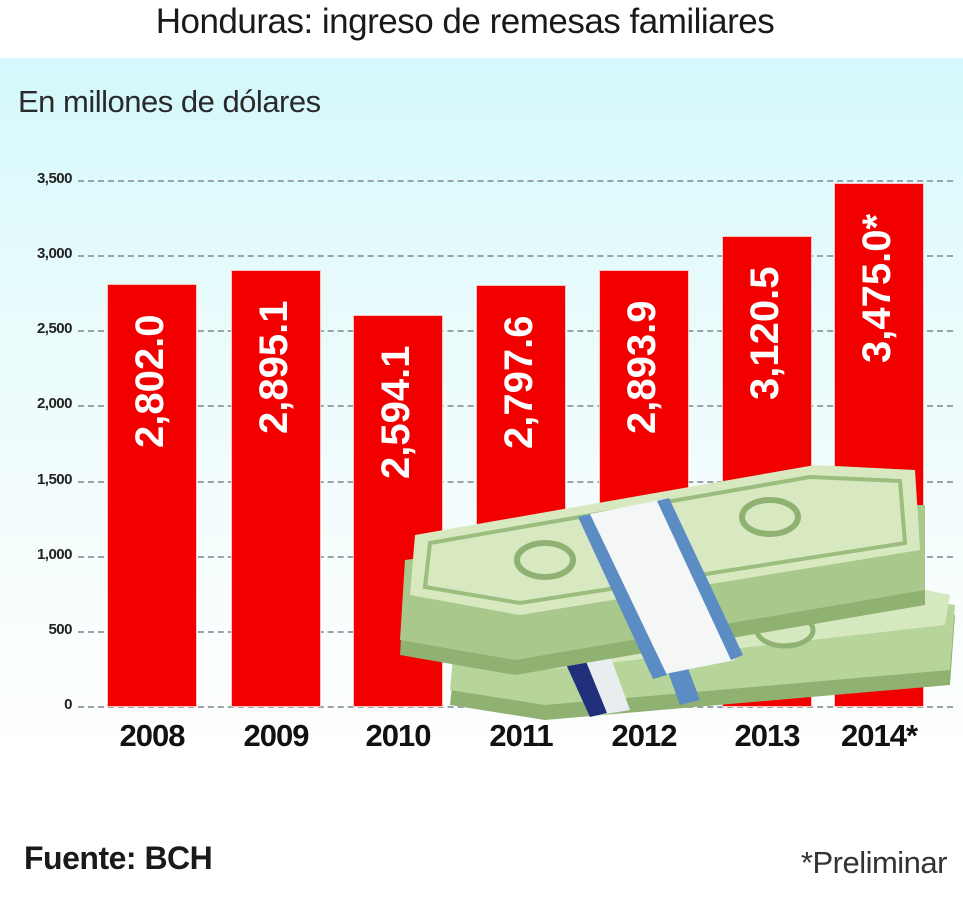 This screenshot has width=963, height=900. Describe the element at coordinates (54, 404) in the screenshot. I see `y-tick-label: 2,000` at that location.